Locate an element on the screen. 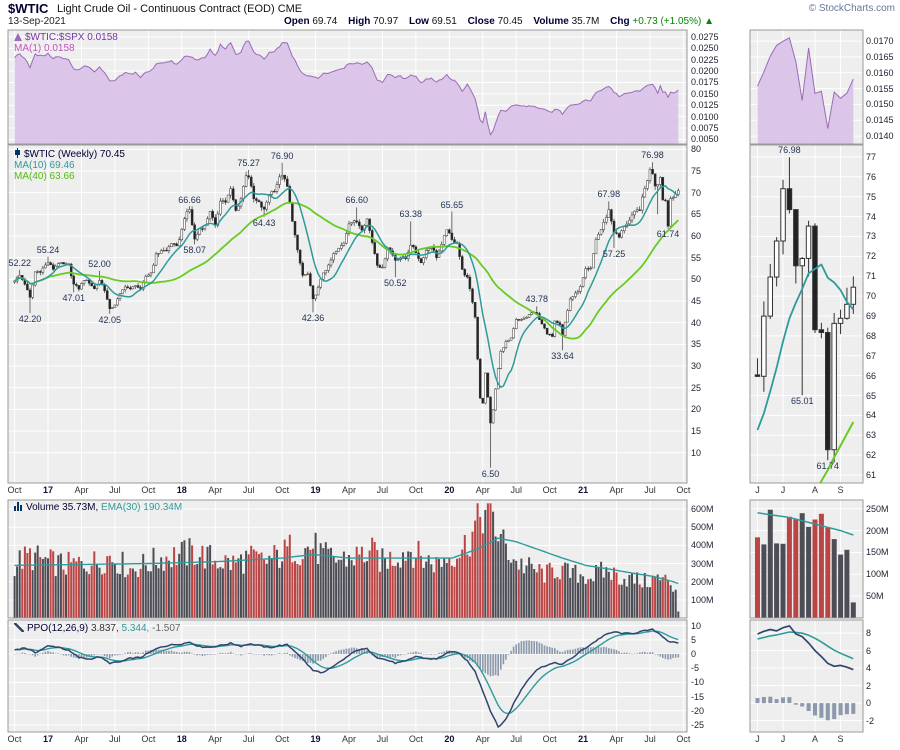 This screenshot has height=750, width=900. high-value: 70.97 is located at coordinates (386, 21).